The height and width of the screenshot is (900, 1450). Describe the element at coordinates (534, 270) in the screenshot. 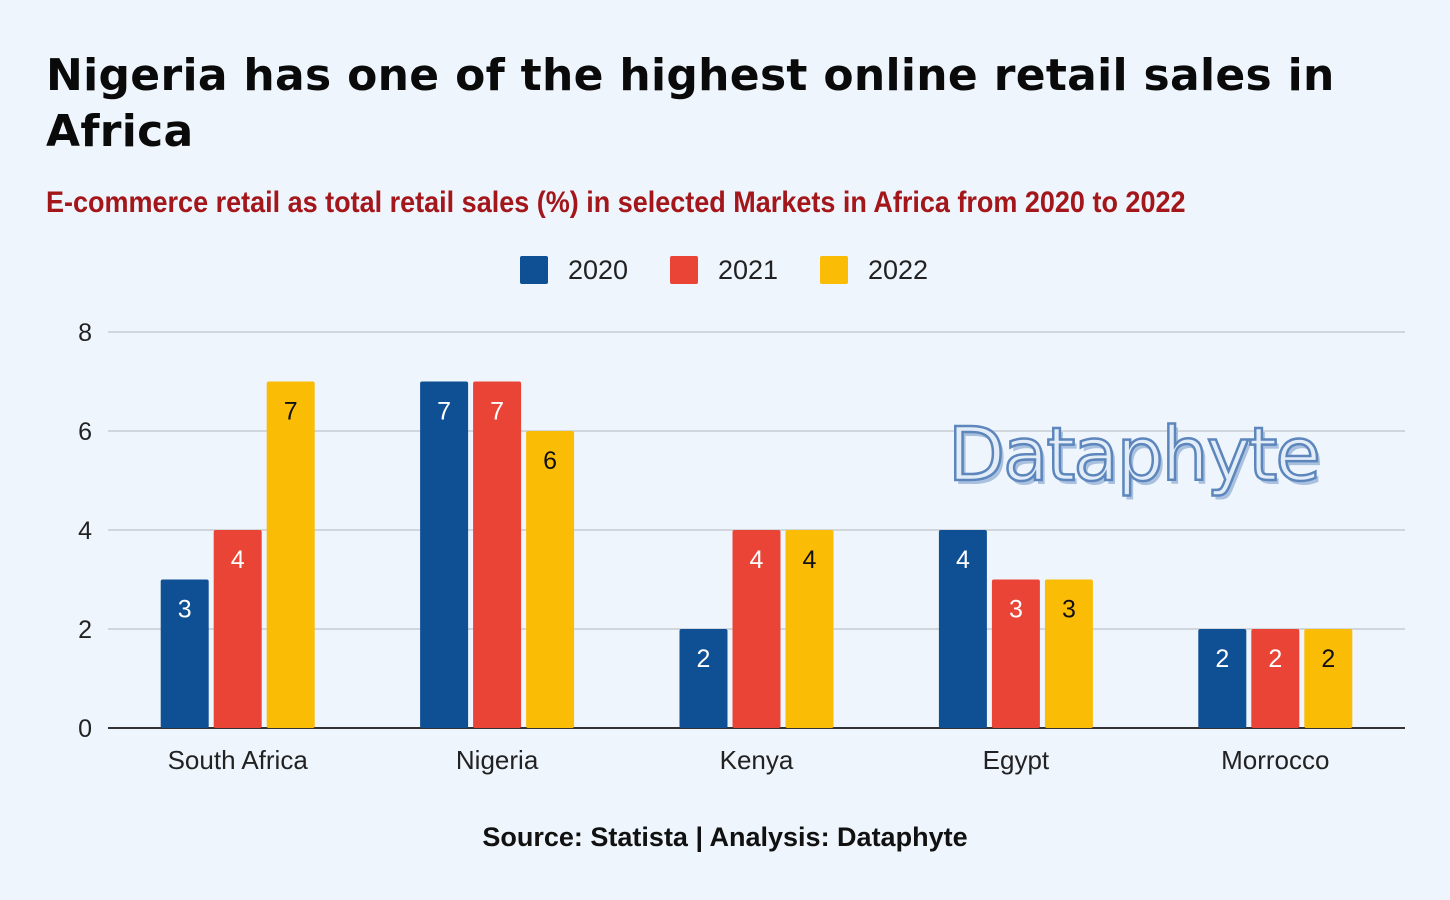

I see `legend-swatch-2020` at that location.